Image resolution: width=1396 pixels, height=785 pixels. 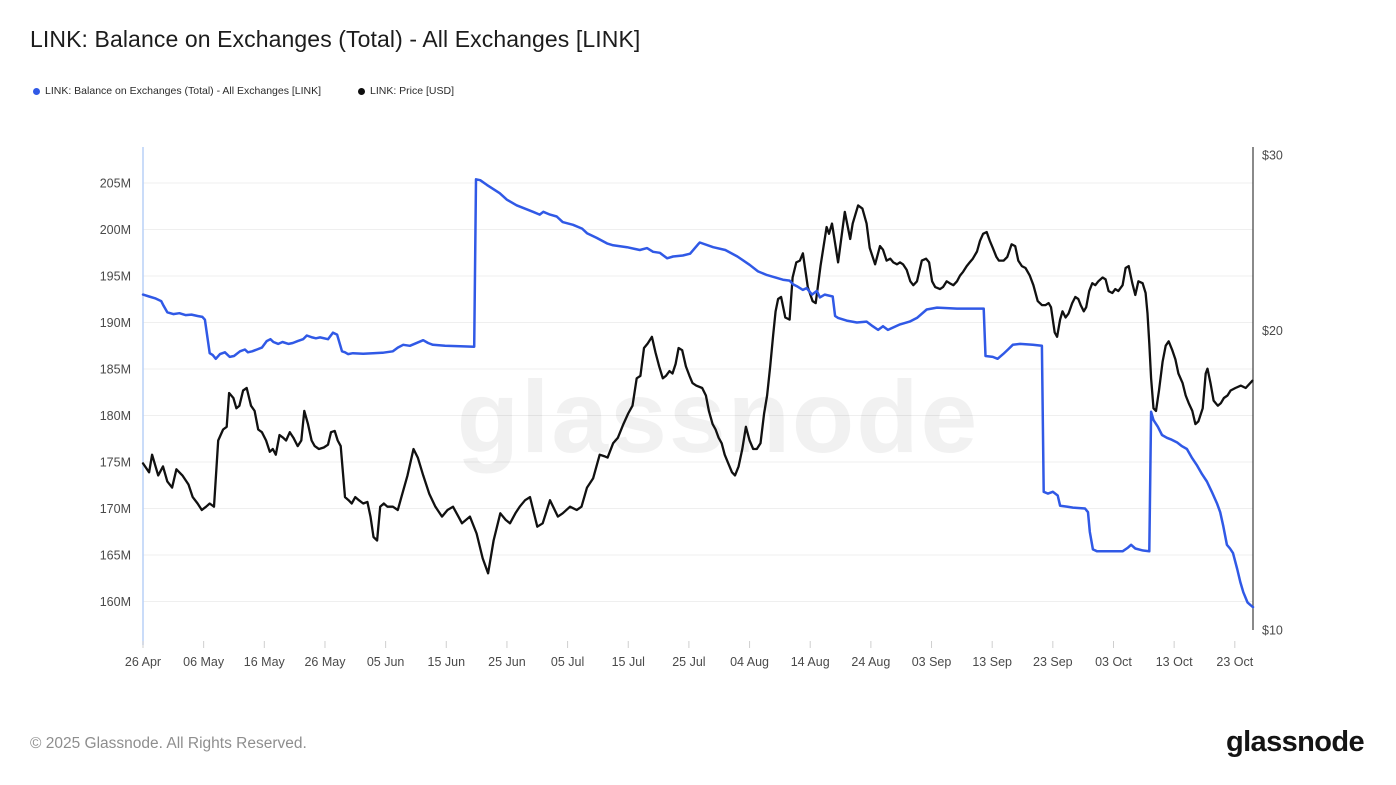 What do you see at coordinates (1053, 662) in the screenshot?
I see `x-axis-tick-label: 23 Sep` at bounding box center [1053, 662].